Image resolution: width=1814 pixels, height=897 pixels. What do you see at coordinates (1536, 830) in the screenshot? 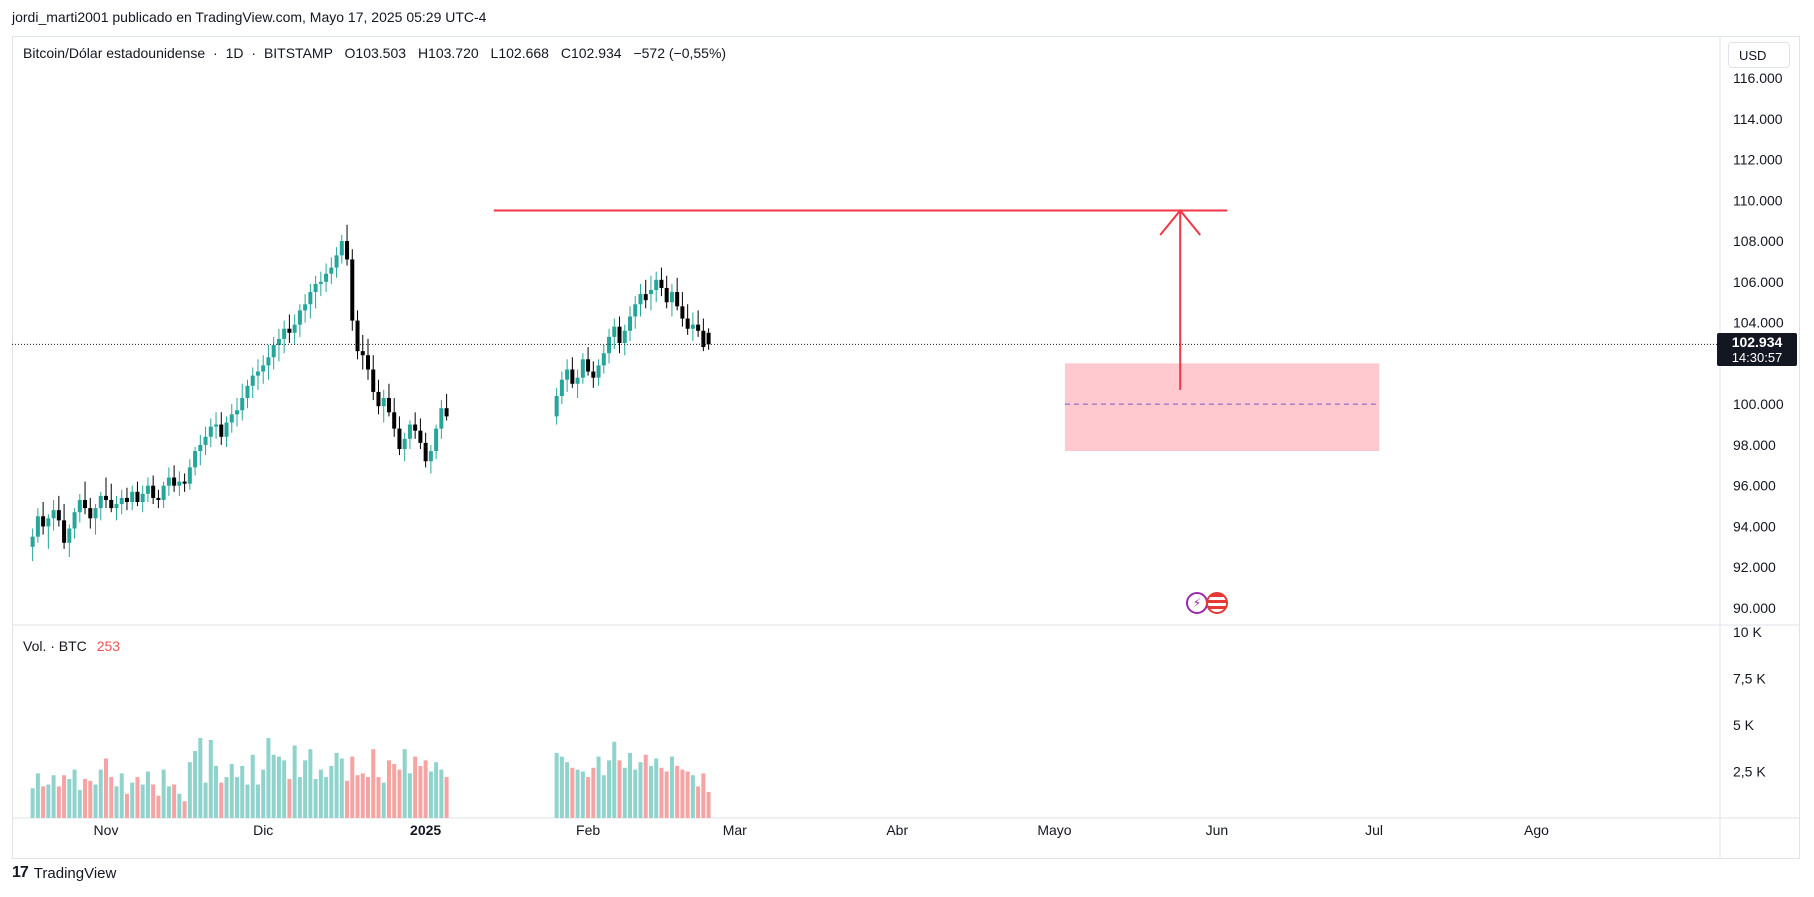
I see `time-tick-label: Ago` at bounding box center [1536, 830].